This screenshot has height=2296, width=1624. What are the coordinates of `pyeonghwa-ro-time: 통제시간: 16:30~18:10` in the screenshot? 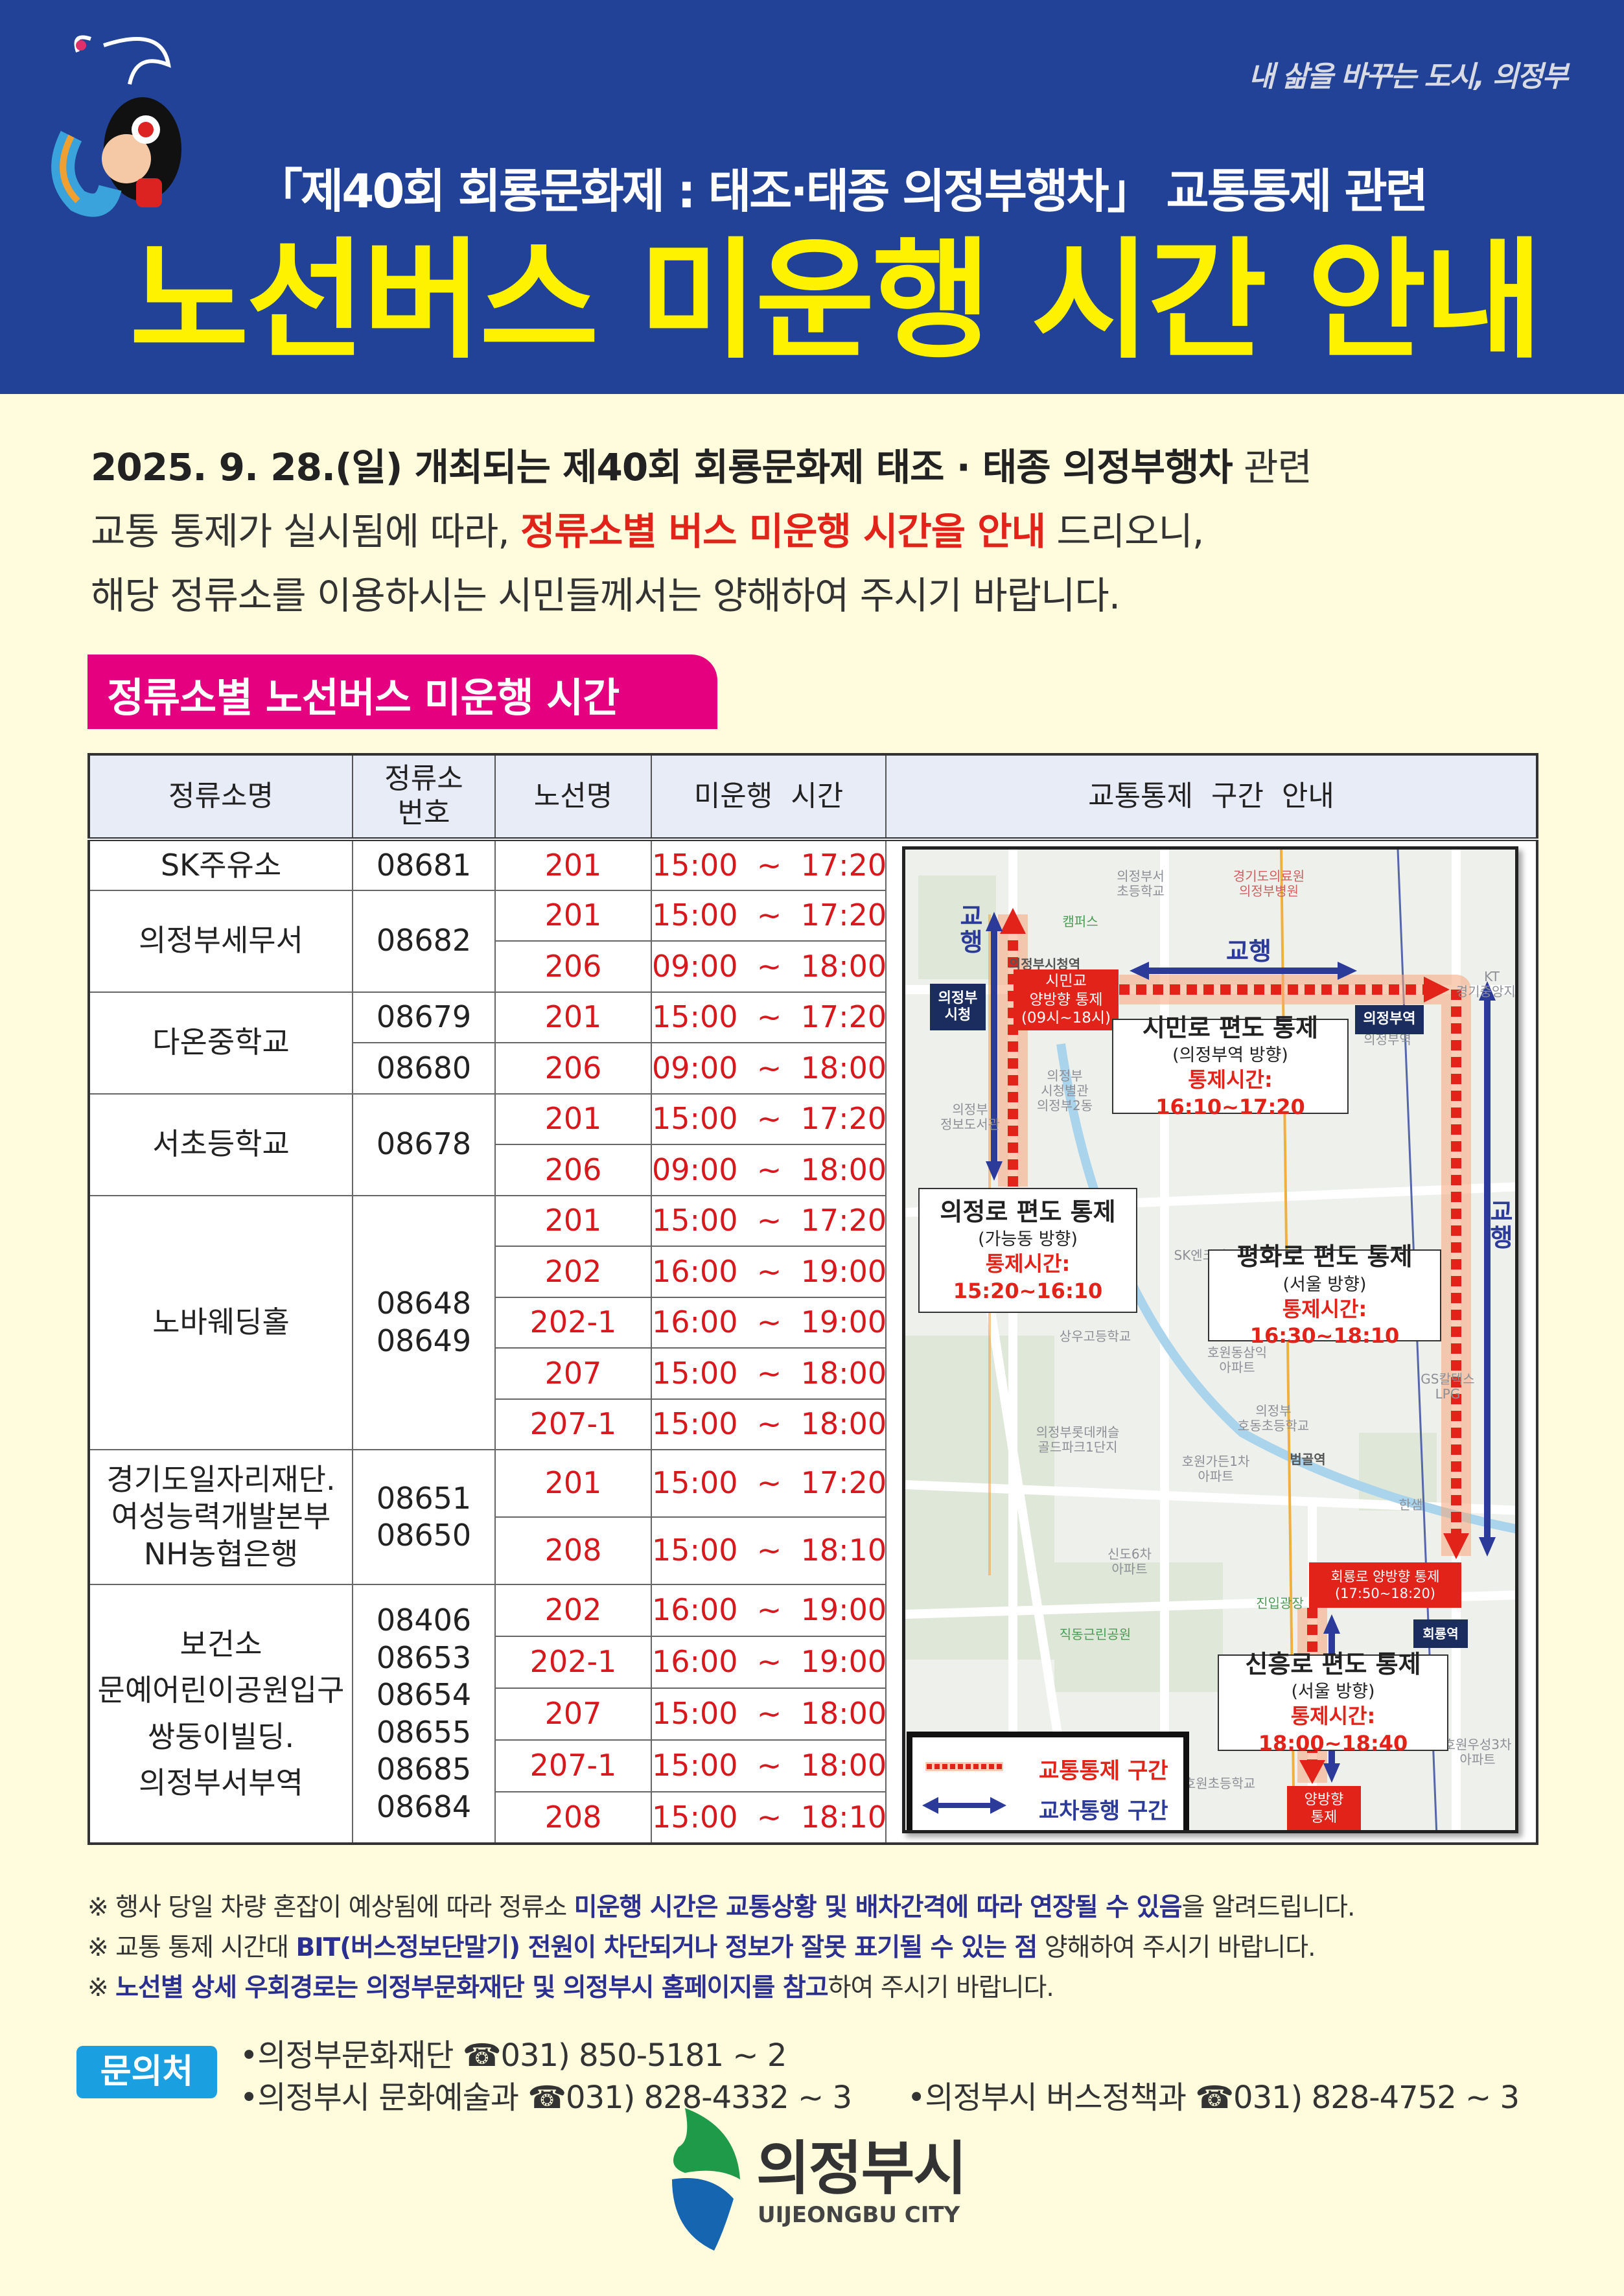 It's located at (1324, 1322).